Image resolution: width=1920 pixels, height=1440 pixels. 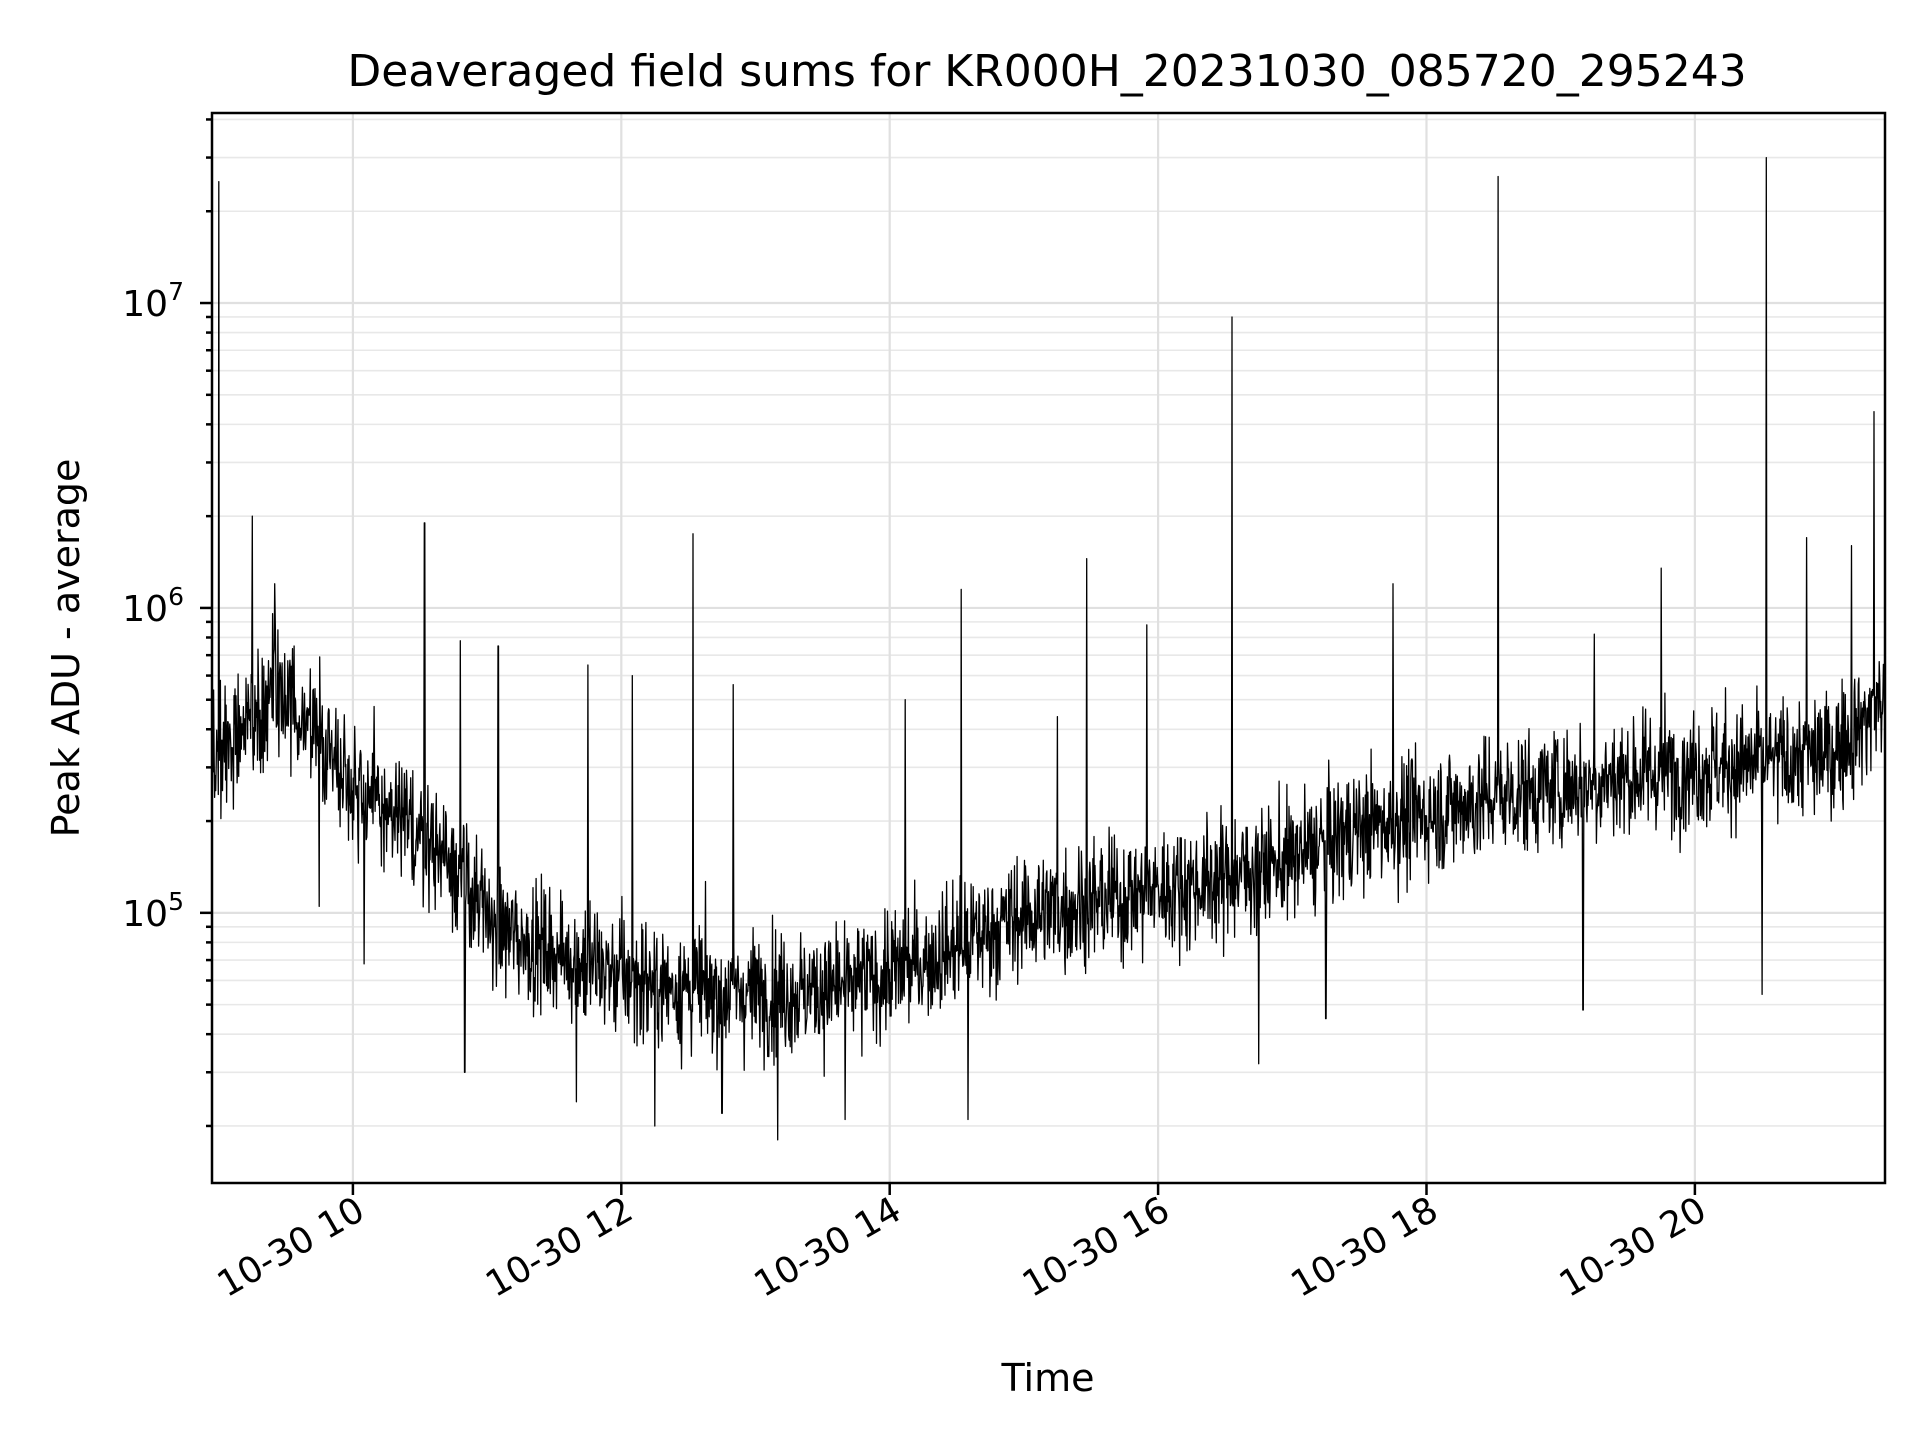 What do you see at coordinates (559, 1247) in the screenshot?
I see `x-tick-label: 10-30 12` at bounding box center [559, 1247].